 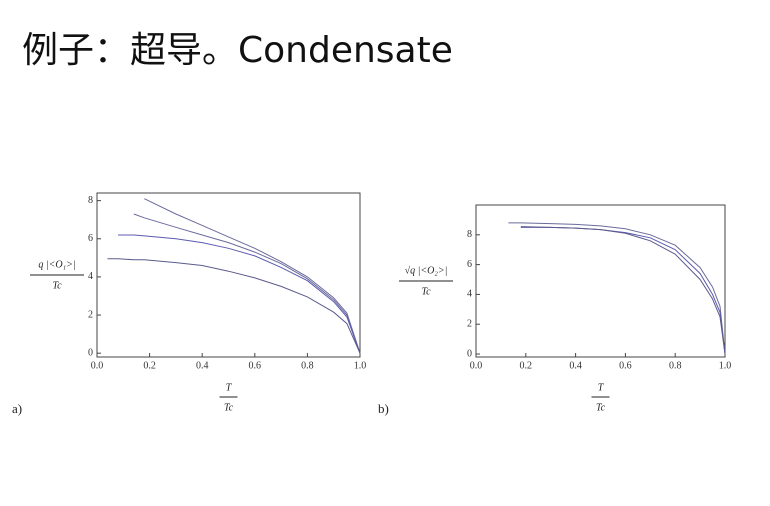 What do you see at coordinates (237, 50) in the screenshot?
I see `slide-title: 例子：超导。Condensate` at bounding box center [237, 50].